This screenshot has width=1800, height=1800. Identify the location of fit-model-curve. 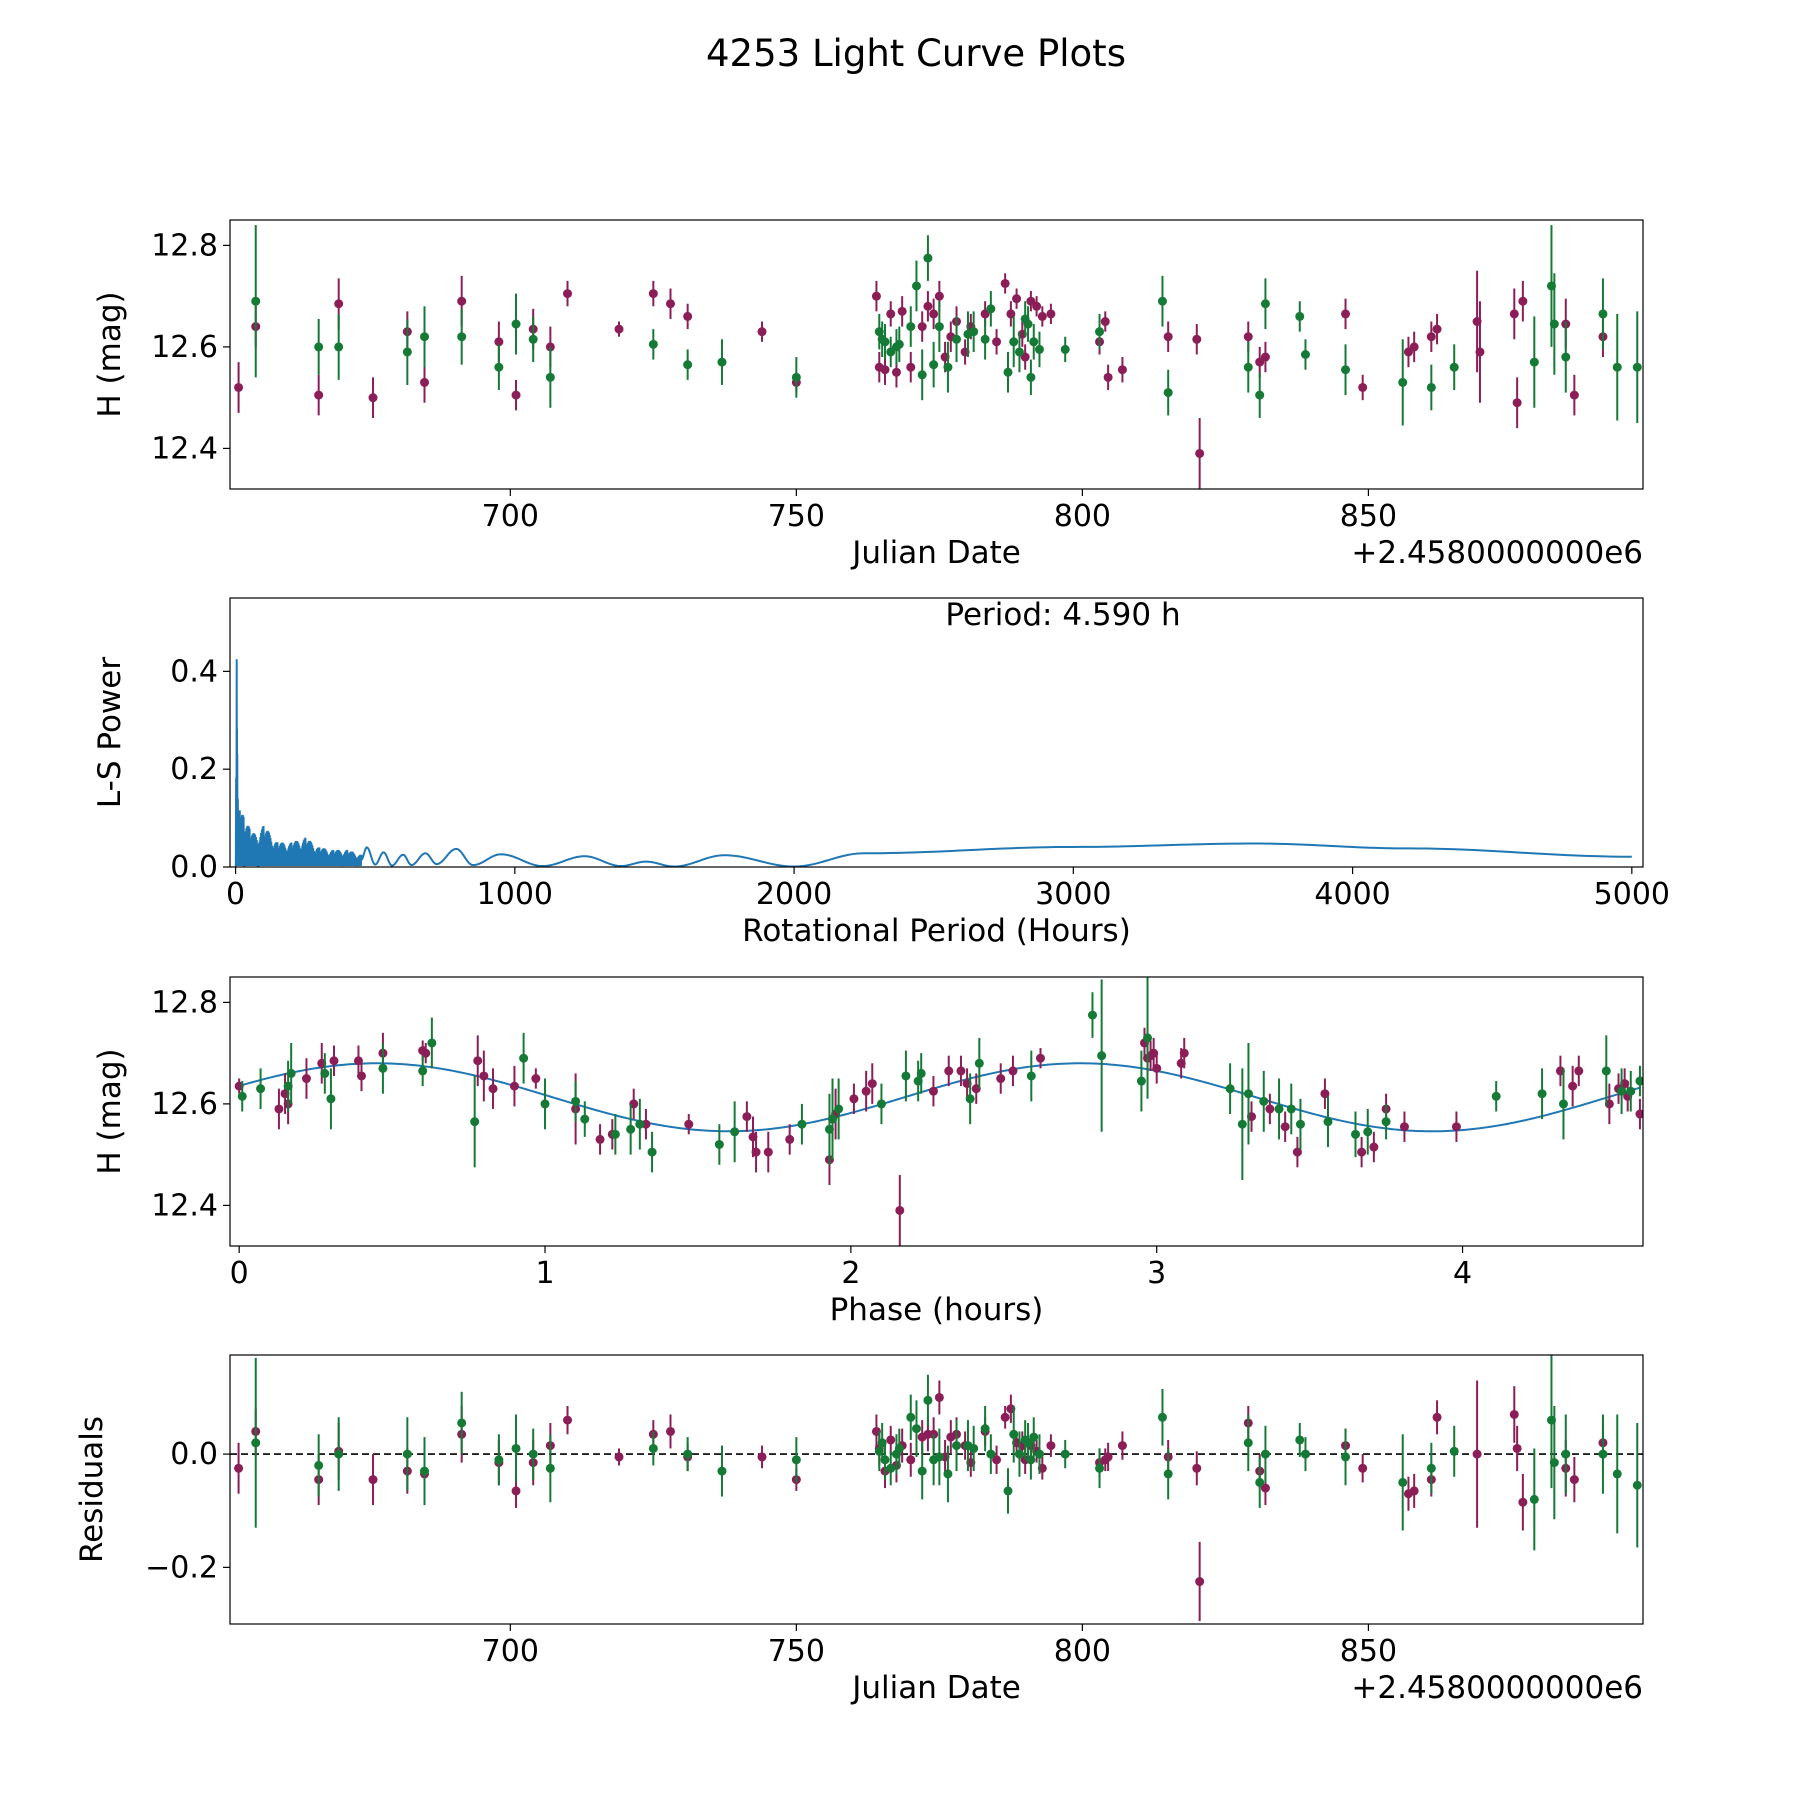
(939, 1097).